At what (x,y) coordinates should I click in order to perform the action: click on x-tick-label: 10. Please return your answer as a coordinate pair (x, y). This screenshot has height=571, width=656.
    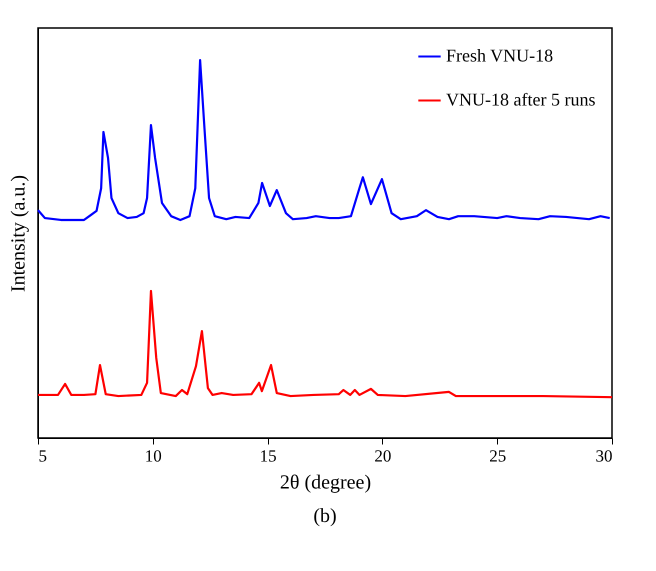
    Looking at the image, I should click on (153, 456).